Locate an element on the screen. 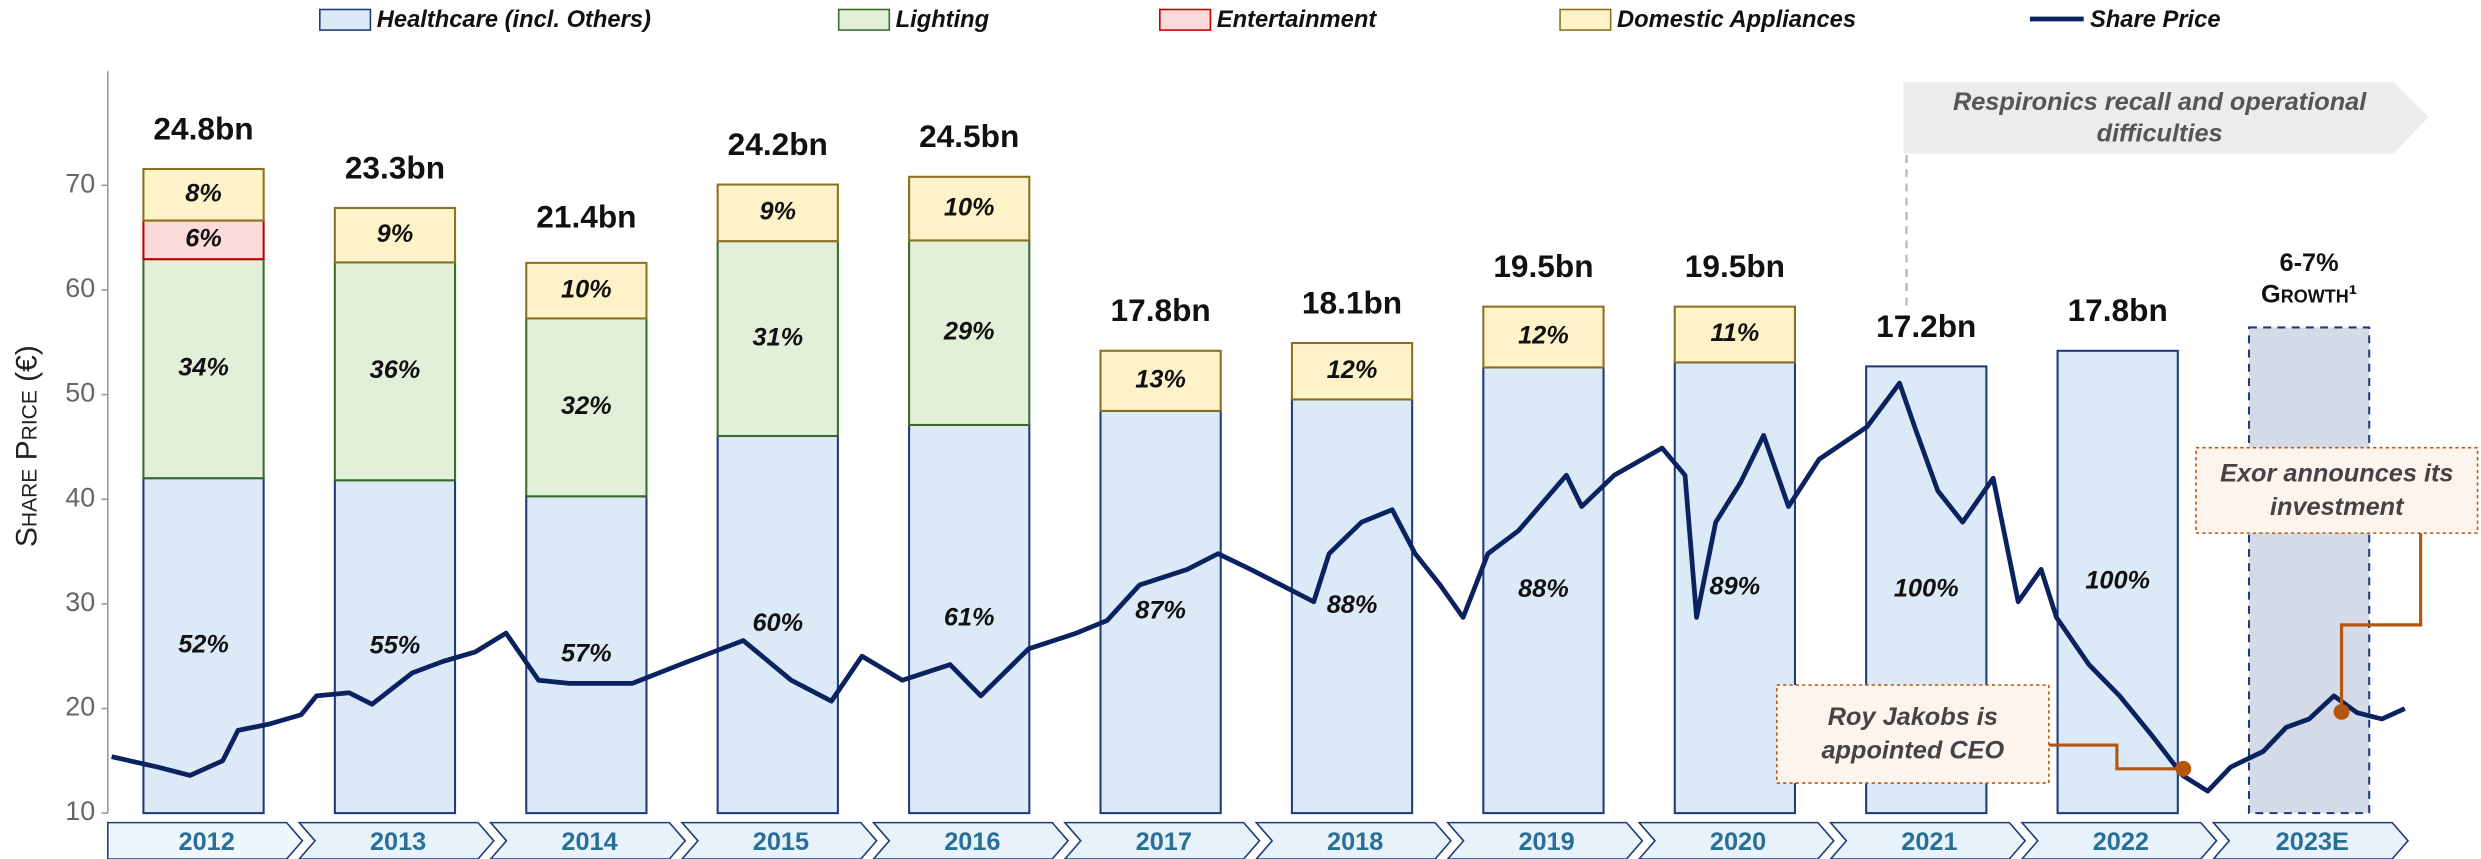 The width and height of the screenshot is (2481, 859). total-label: 18.1bn is located at coordinates (1352, 302).